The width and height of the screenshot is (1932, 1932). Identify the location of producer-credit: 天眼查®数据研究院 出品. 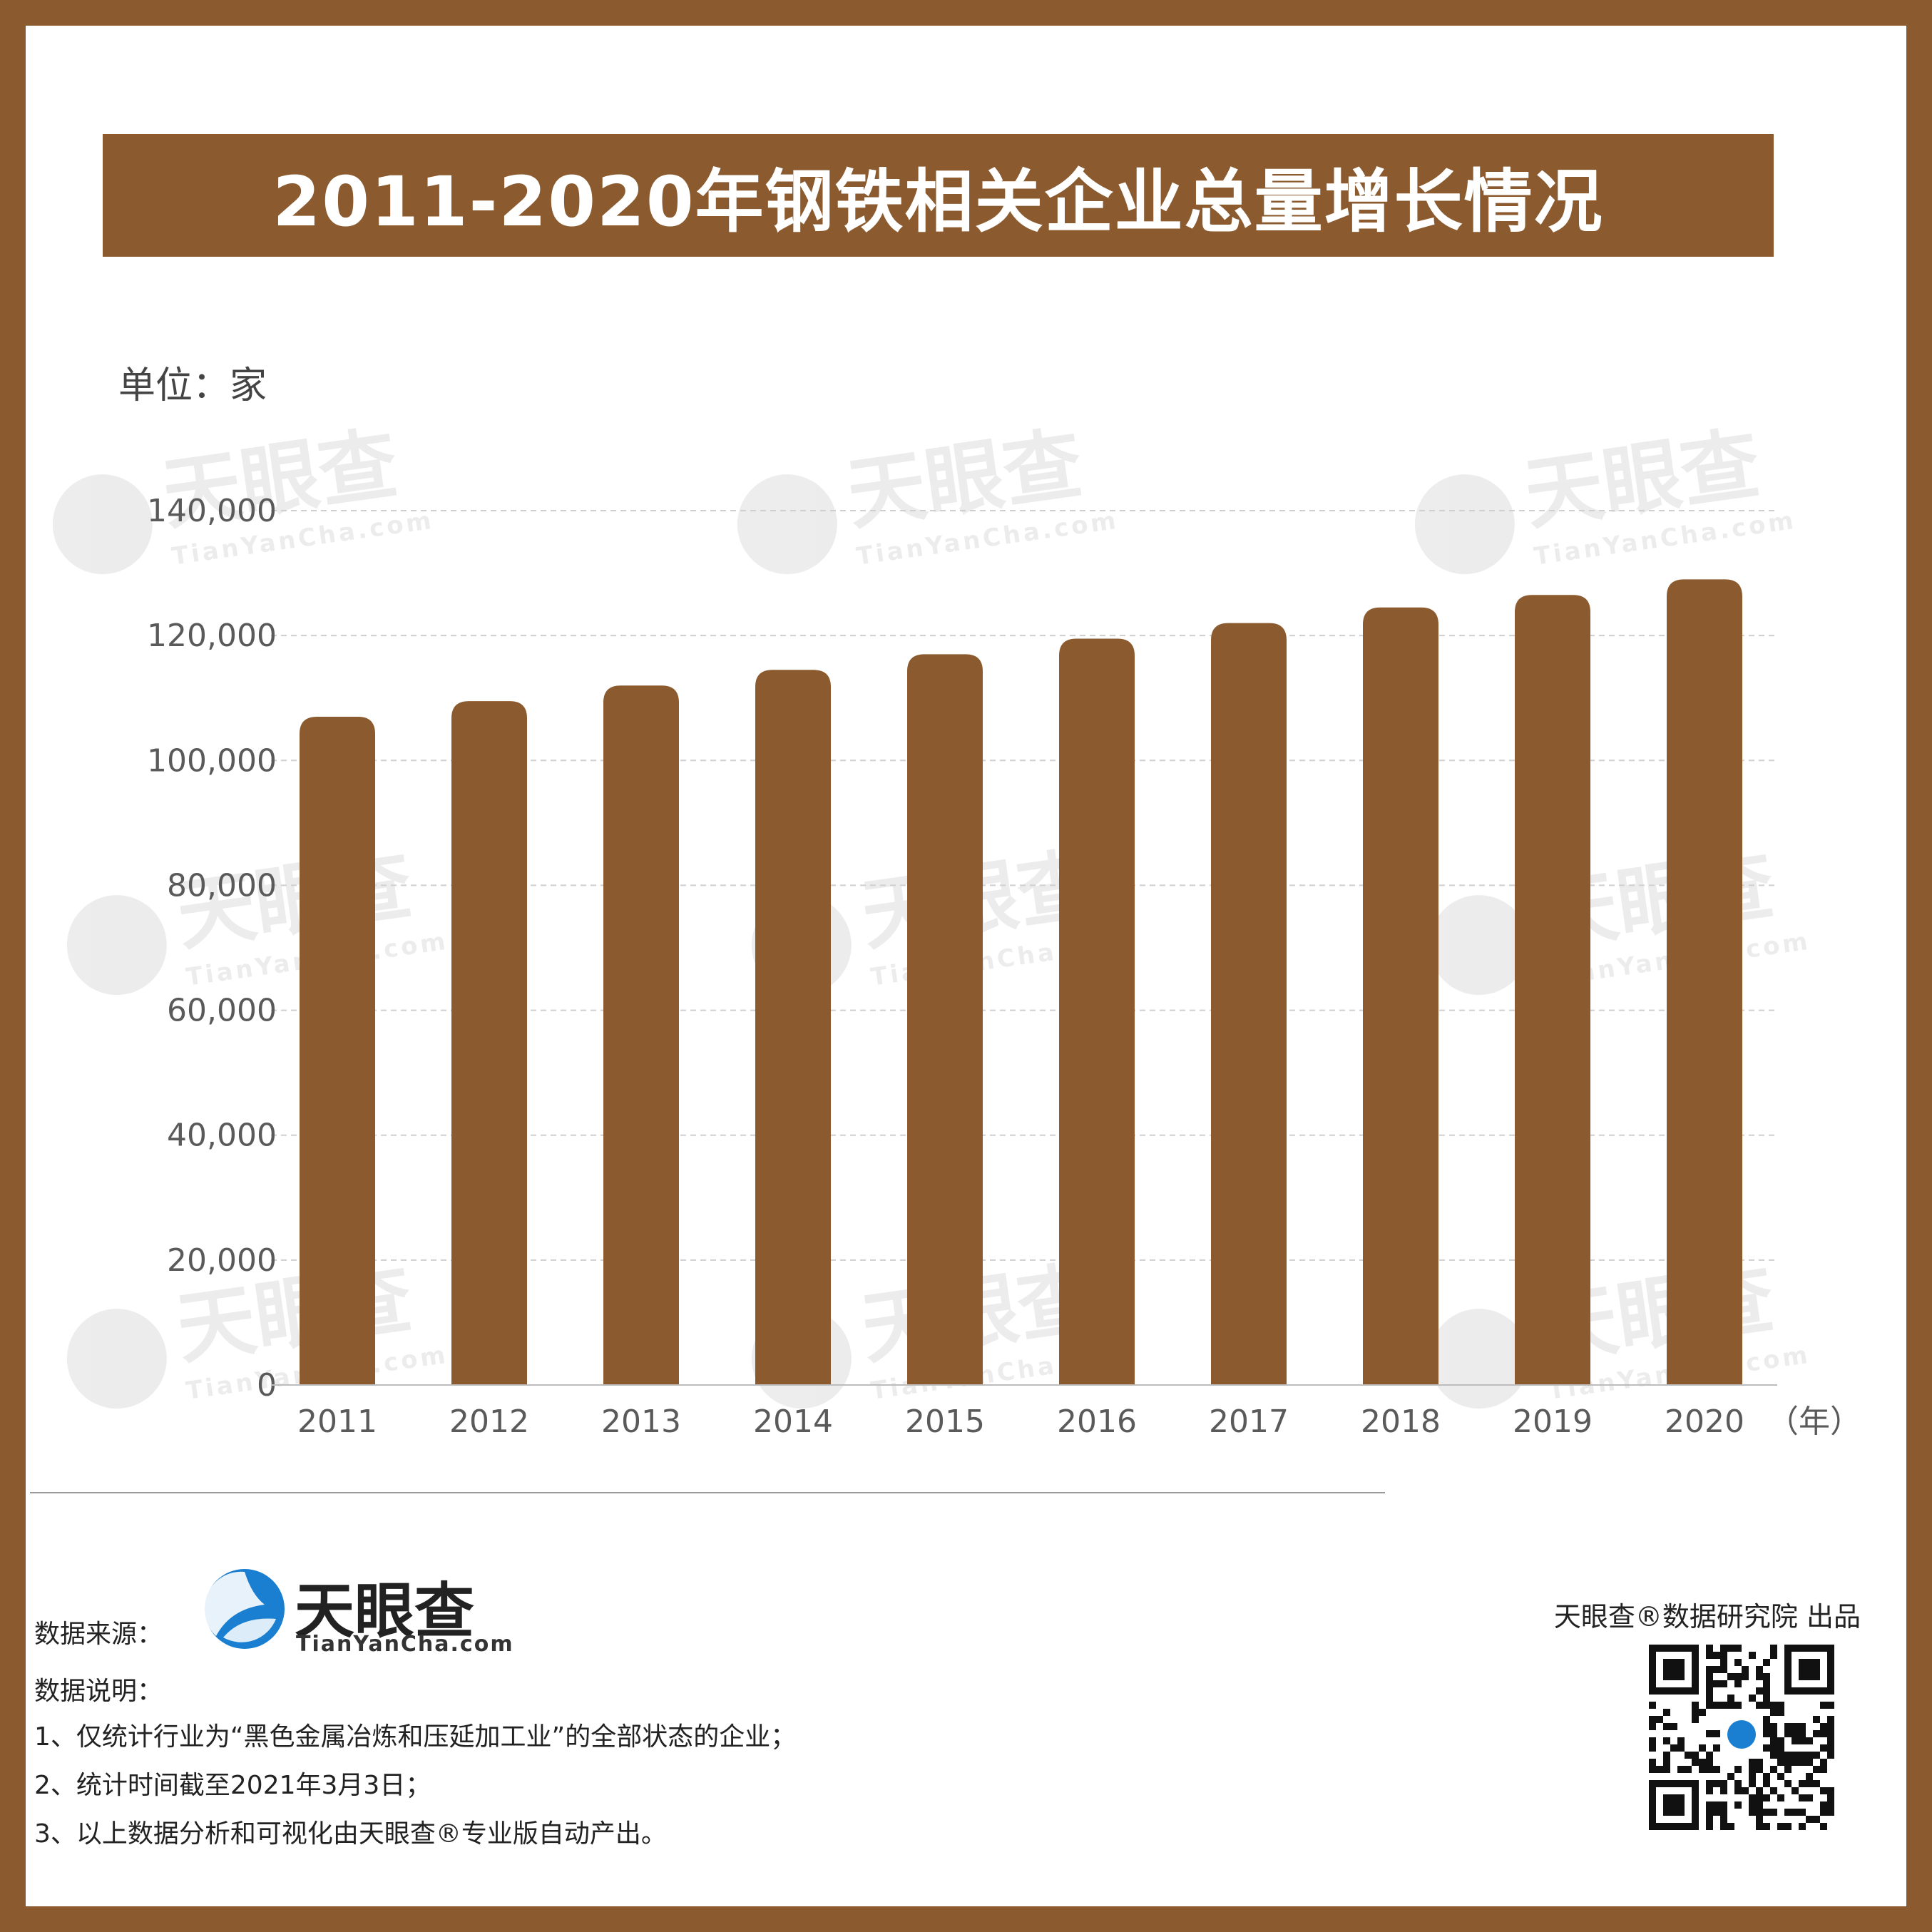
(1707, 1616).